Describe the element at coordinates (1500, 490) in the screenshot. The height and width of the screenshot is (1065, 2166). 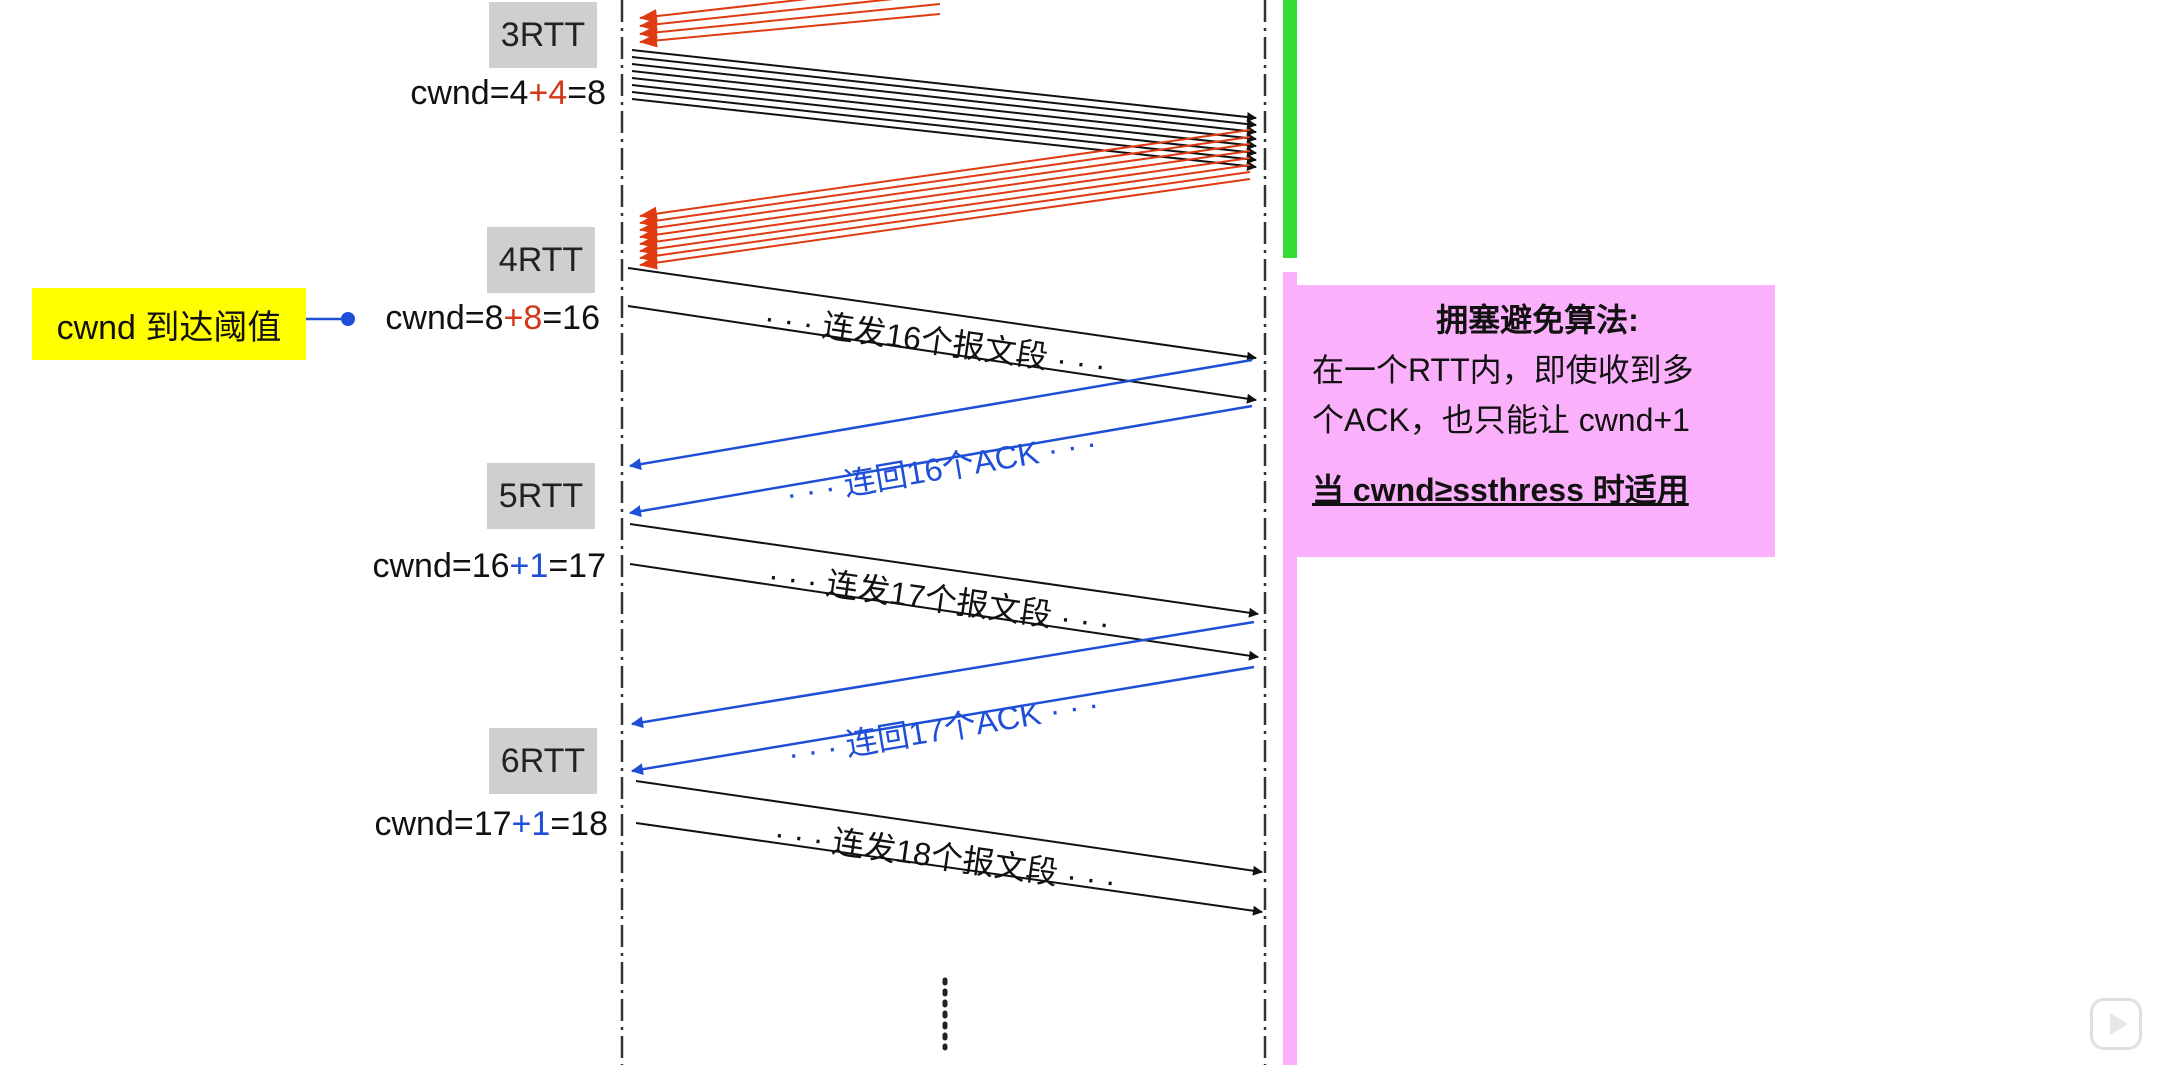
I see `note-condition: 当 cwnd≥ssthress 时适用` at that location.